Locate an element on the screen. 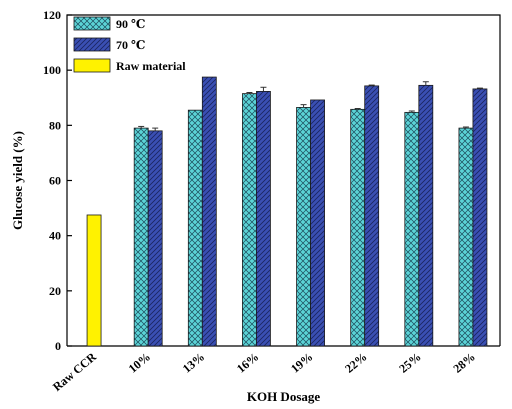 This screenshot has height=409, width=512. x-tick-label: Raw CCR is located at coordinates (74, 371).